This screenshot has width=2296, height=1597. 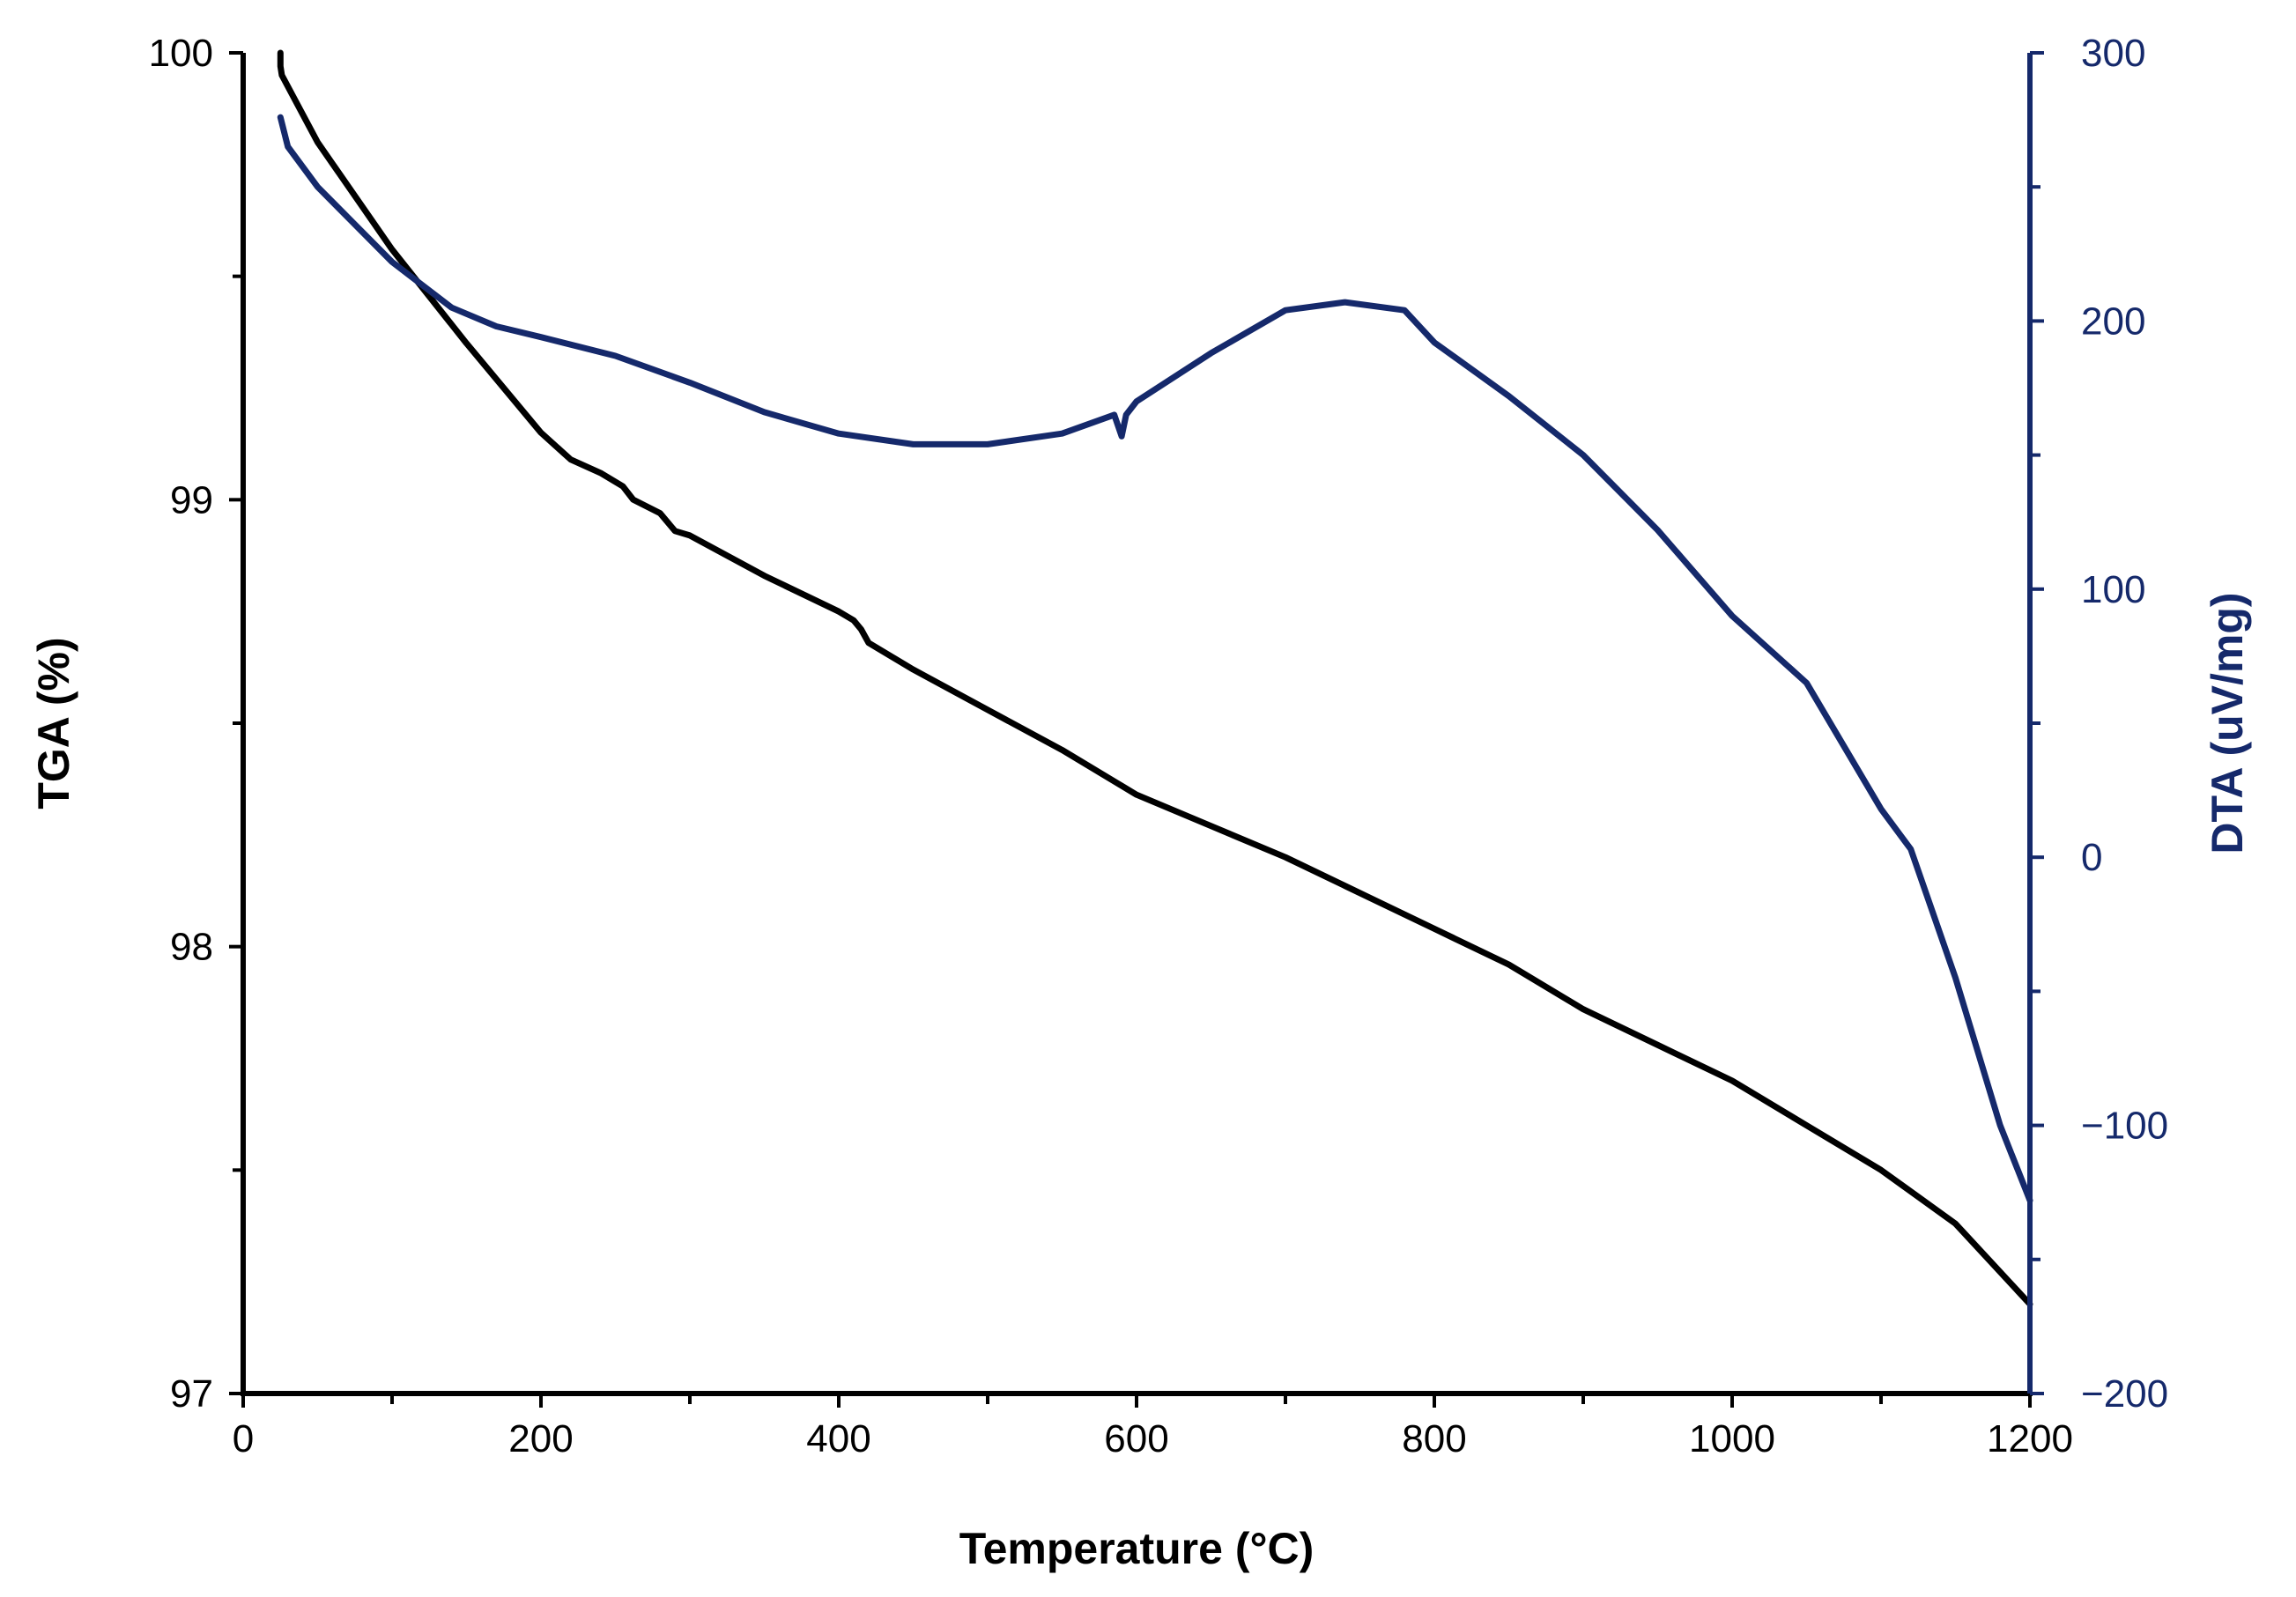 I want to click on x-tick-label: 800, so click(x=1434, y=1439).